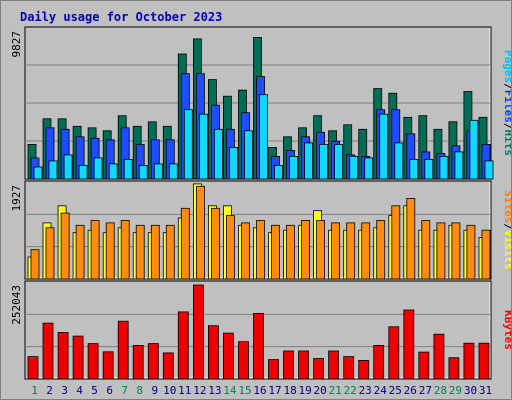 Image resolution: width=512 pixels, height=400 pixels. Describe the element at coordinates (79, 390) in the screenshot. I see `x-tick-label-day-4: 4` at that location.